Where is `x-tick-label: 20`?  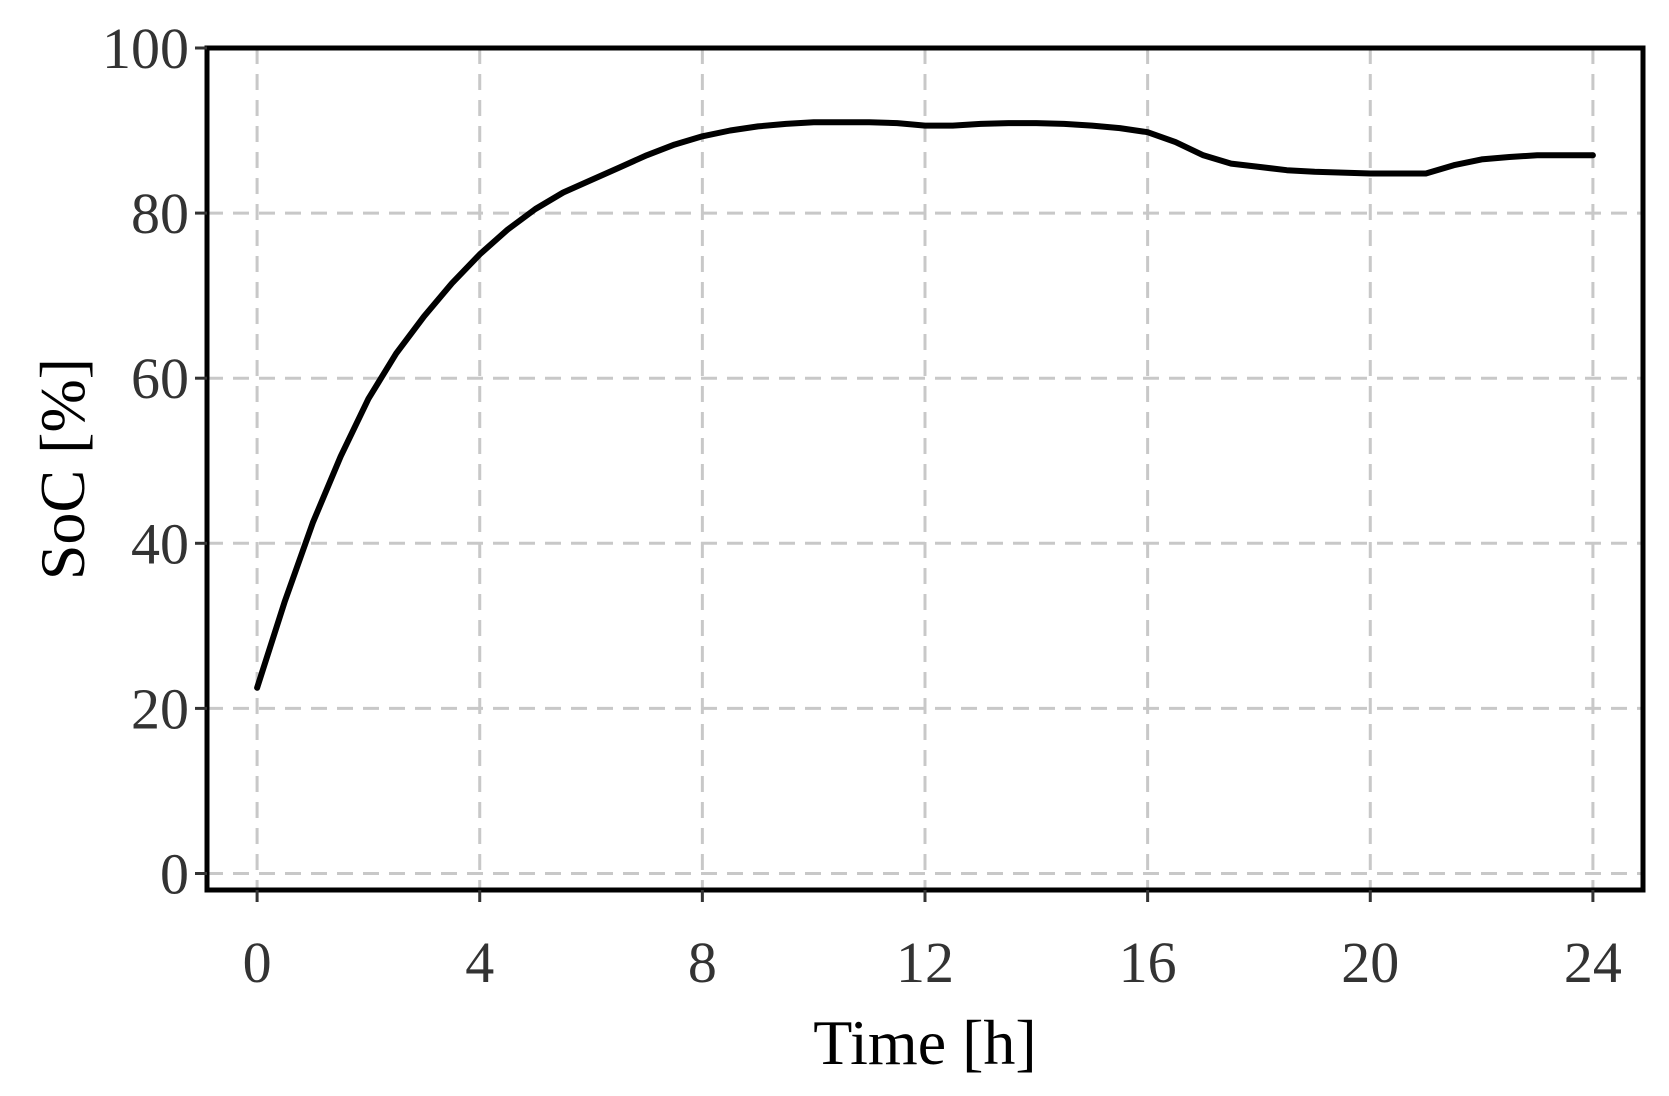 x-tick-label: 20 is located at coordinates (1370, 962).